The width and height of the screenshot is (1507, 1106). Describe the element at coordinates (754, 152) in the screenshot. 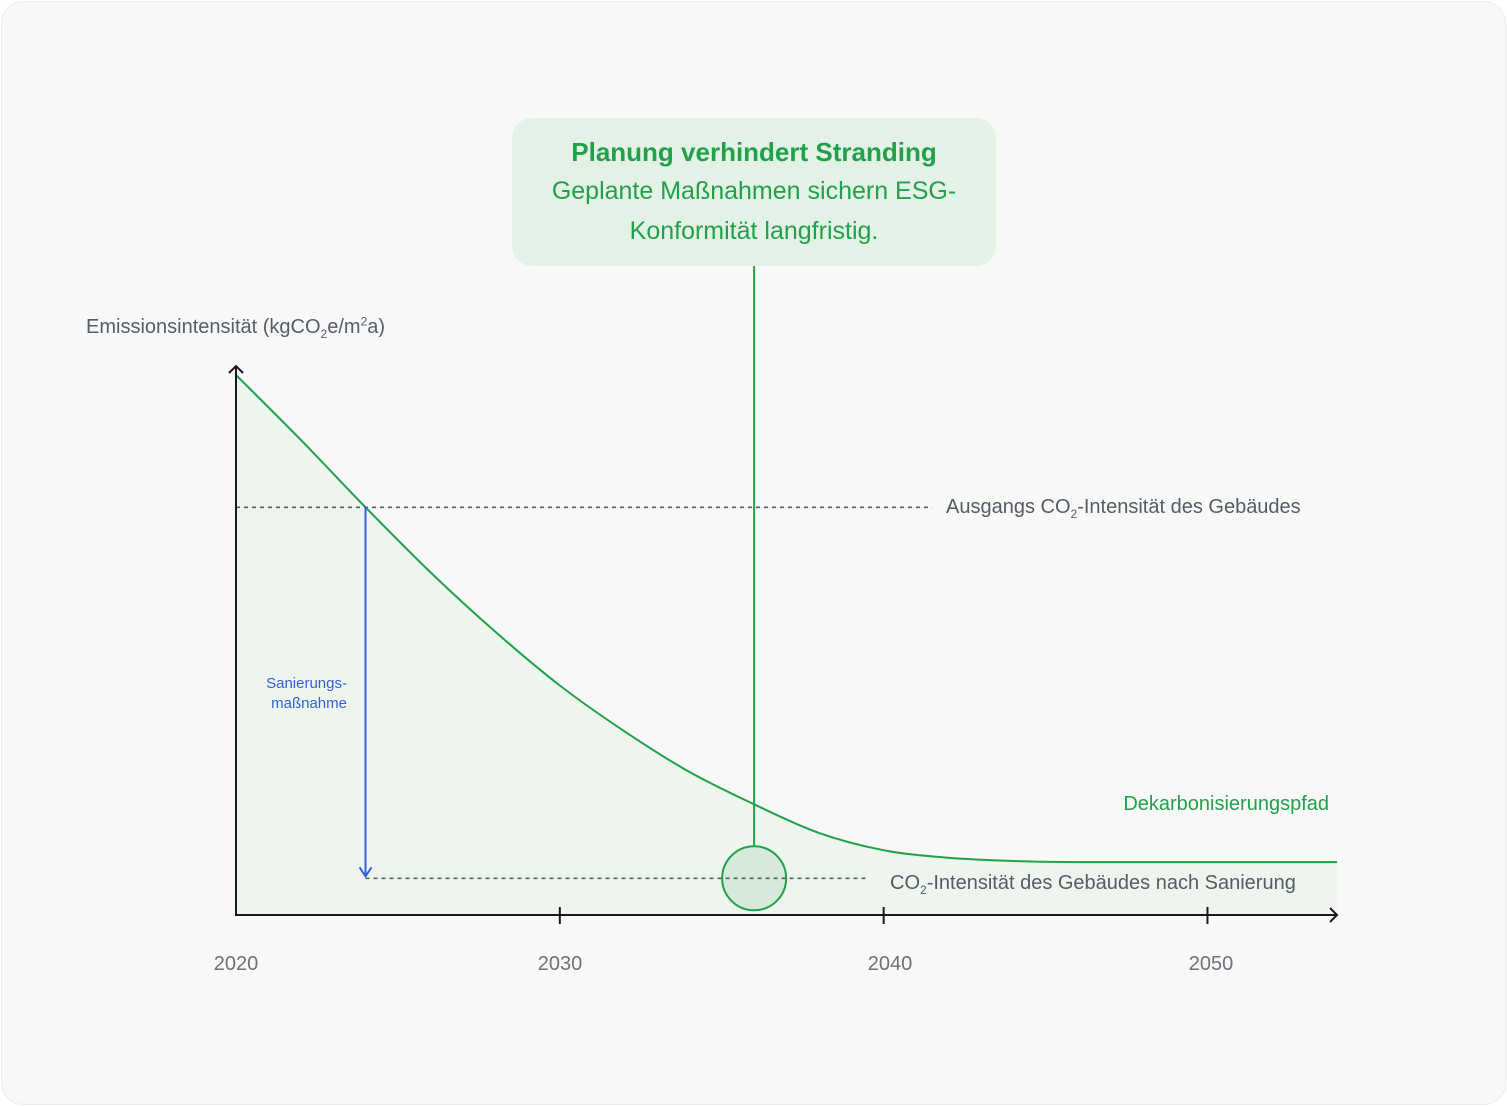

I see `callout-title: Planung verhindert Stranding` at that location.